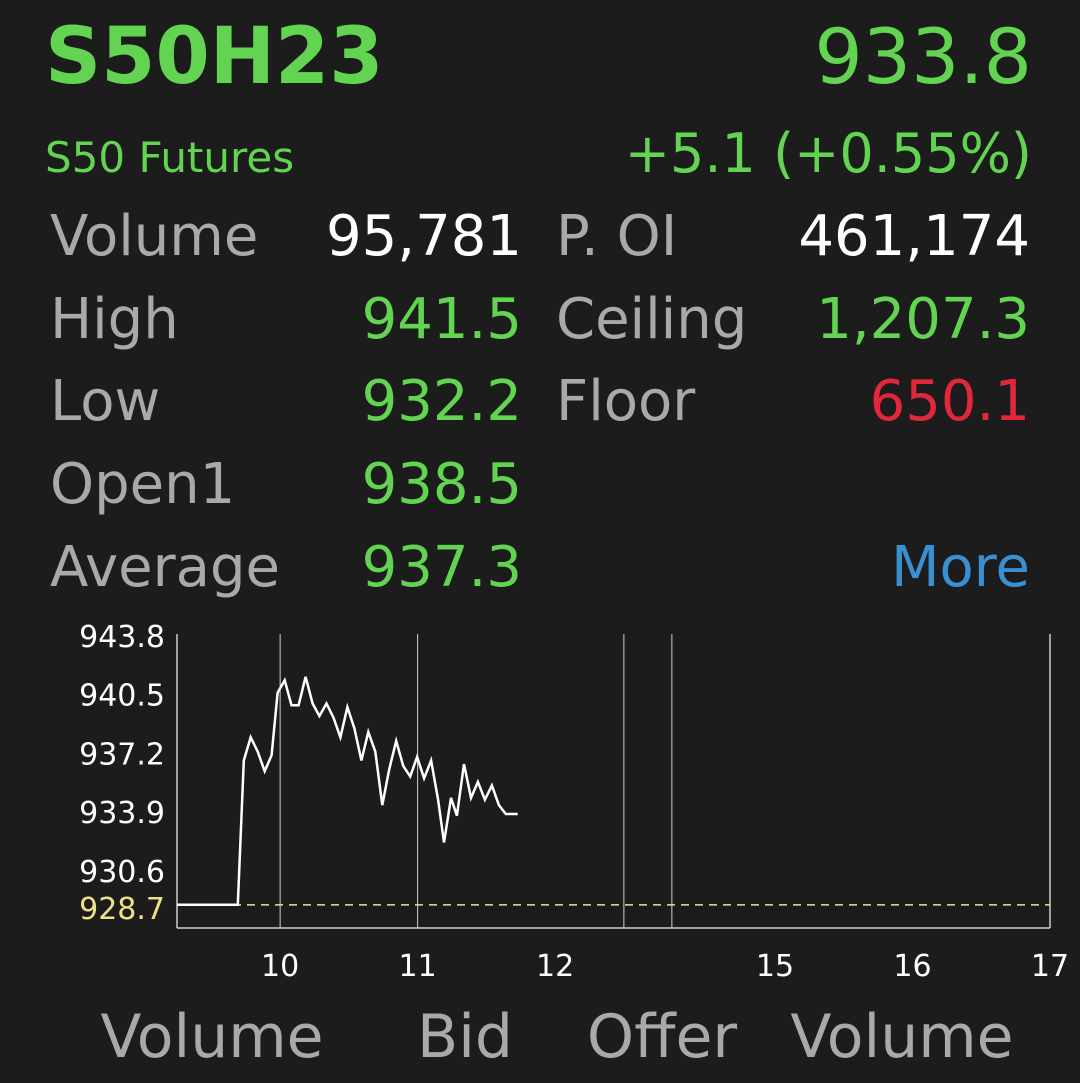  Describe the element at coordinates (347, 791) in the screenshot. I see `price-line` at that location.